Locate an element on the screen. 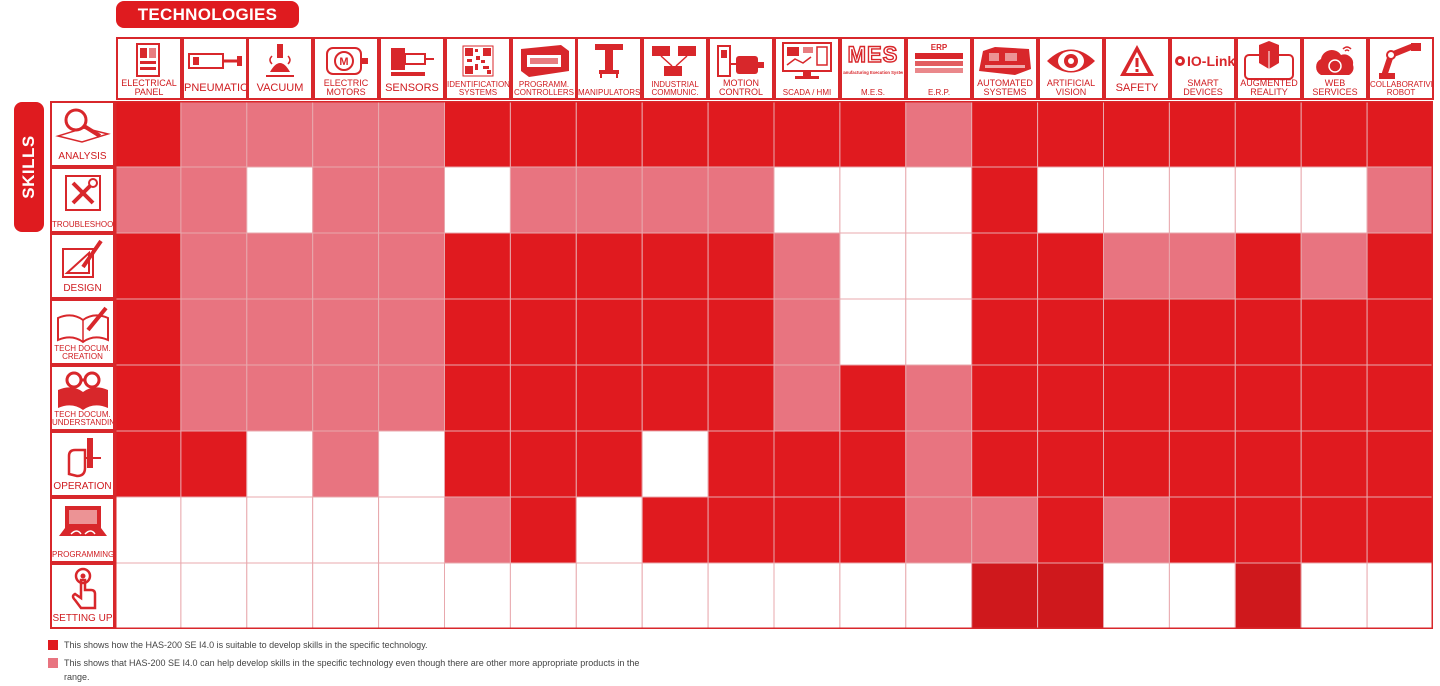  header-label: AUTOMATED SYSTEMS is located at coordinates (1005, 87).